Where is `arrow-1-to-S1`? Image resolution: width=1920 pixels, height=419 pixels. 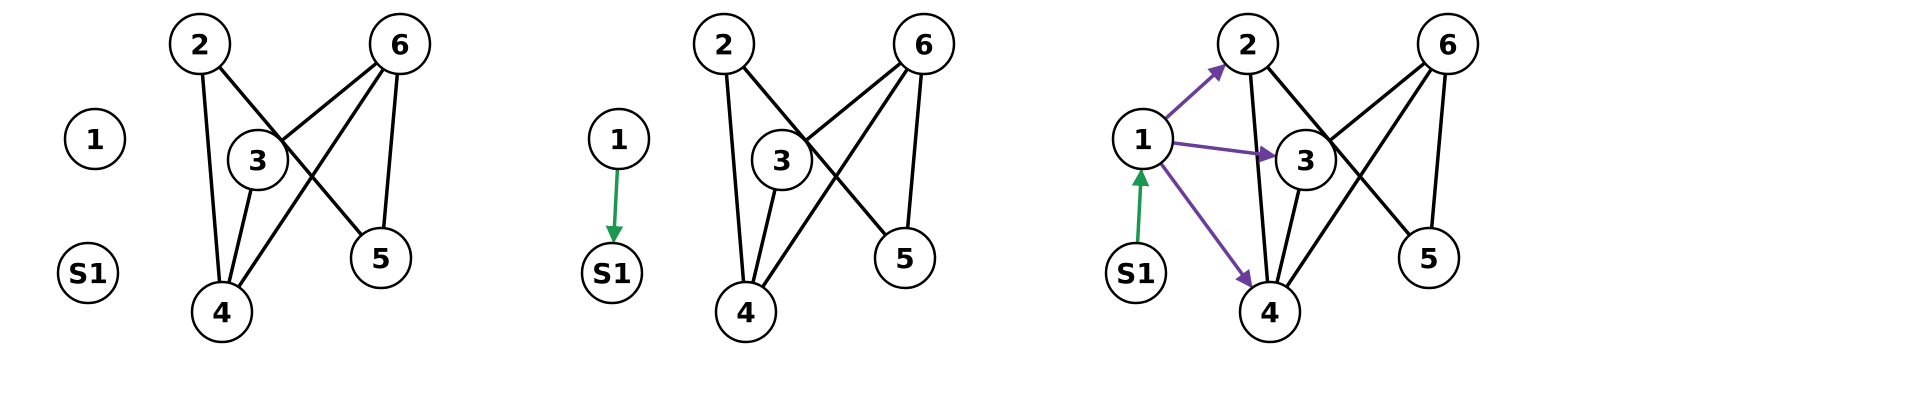
arrow-1-to-S1 is located at coordinates (614, 206).